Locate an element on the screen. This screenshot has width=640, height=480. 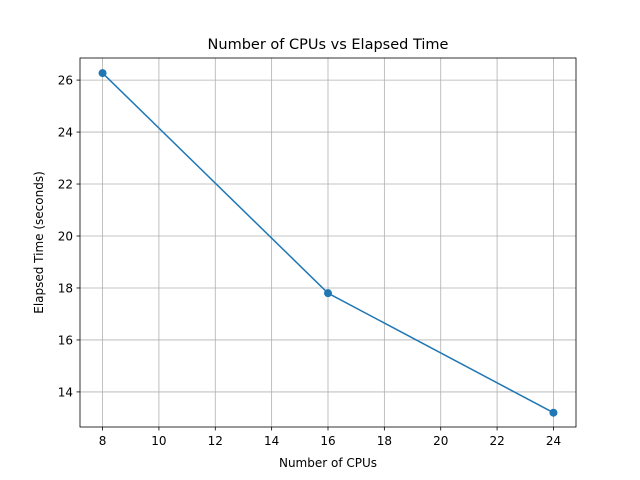
y-tick-label: 24 is located at coordinates (65, 133).